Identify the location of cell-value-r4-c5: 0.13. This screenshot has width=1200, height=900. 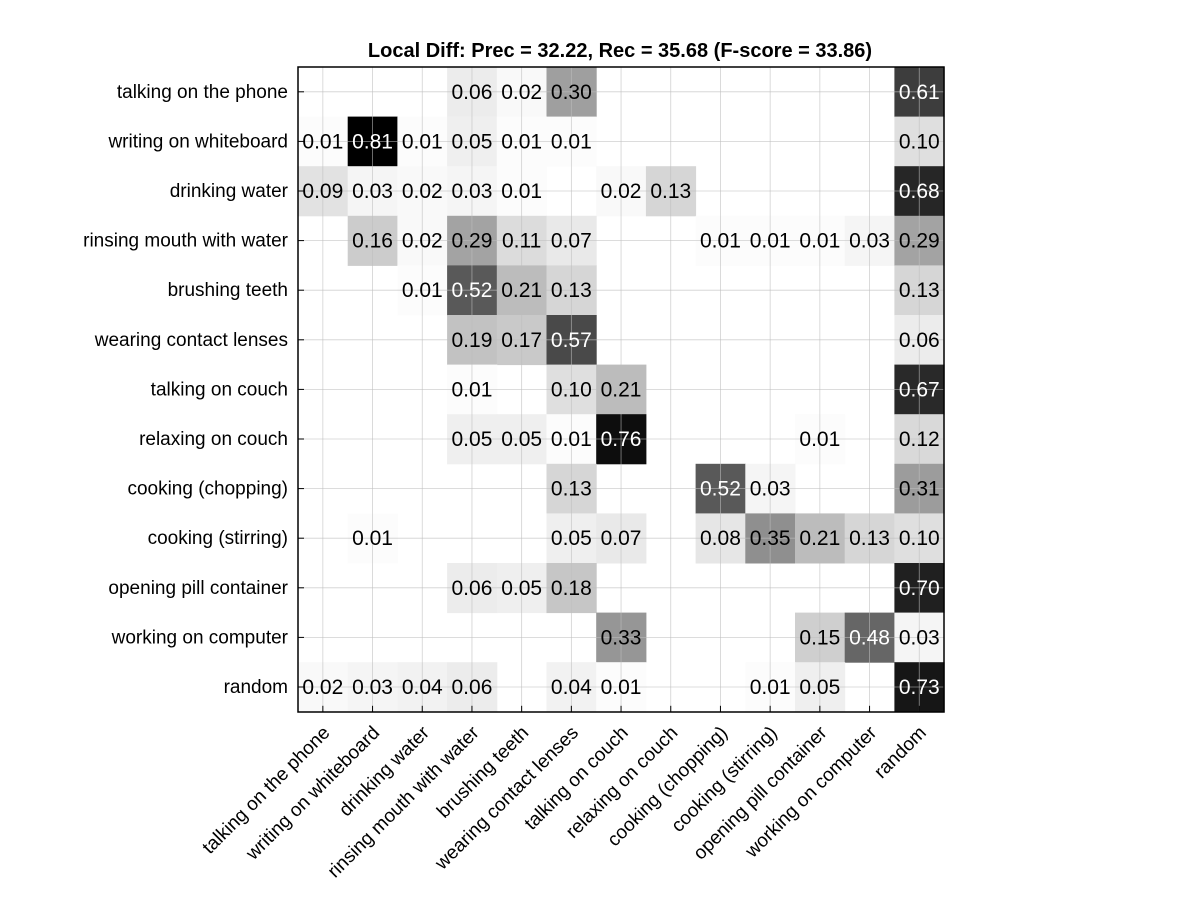
(571, 290).